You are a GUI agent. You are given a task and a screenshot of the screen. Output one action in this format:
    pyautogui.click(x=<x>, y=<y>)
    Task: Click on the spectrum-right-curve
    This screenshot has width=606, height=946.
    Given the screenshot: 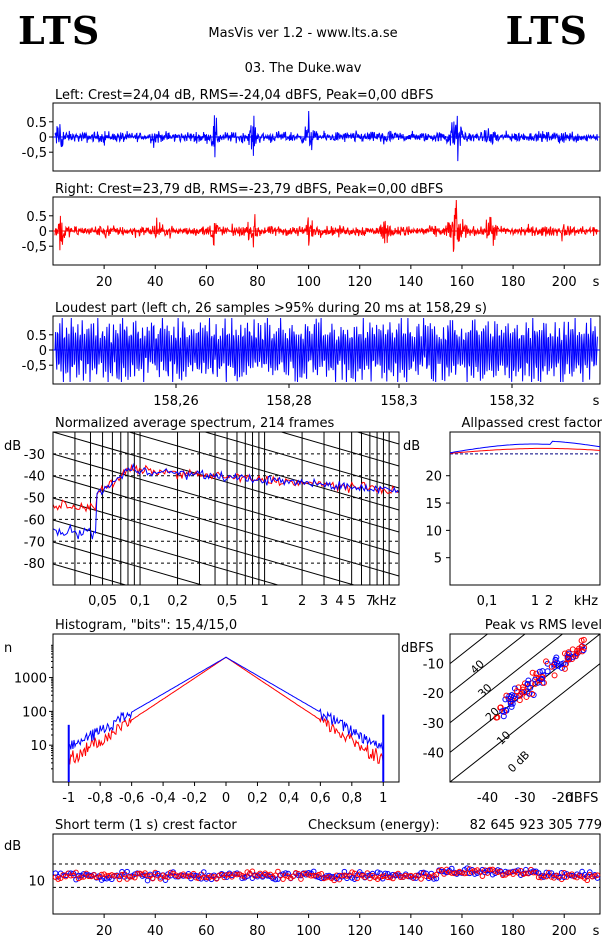 What is the action you would take?
    pyautogui.click(x=226, y=488)
    